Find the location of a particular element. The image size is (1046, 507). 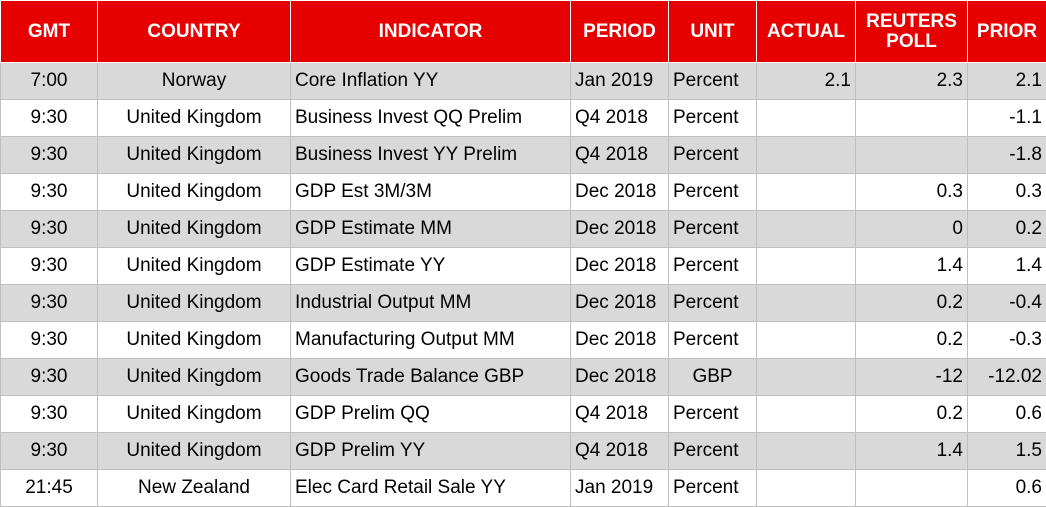

table-cell: Core Inflation YY is located at coordinates (431, 81).